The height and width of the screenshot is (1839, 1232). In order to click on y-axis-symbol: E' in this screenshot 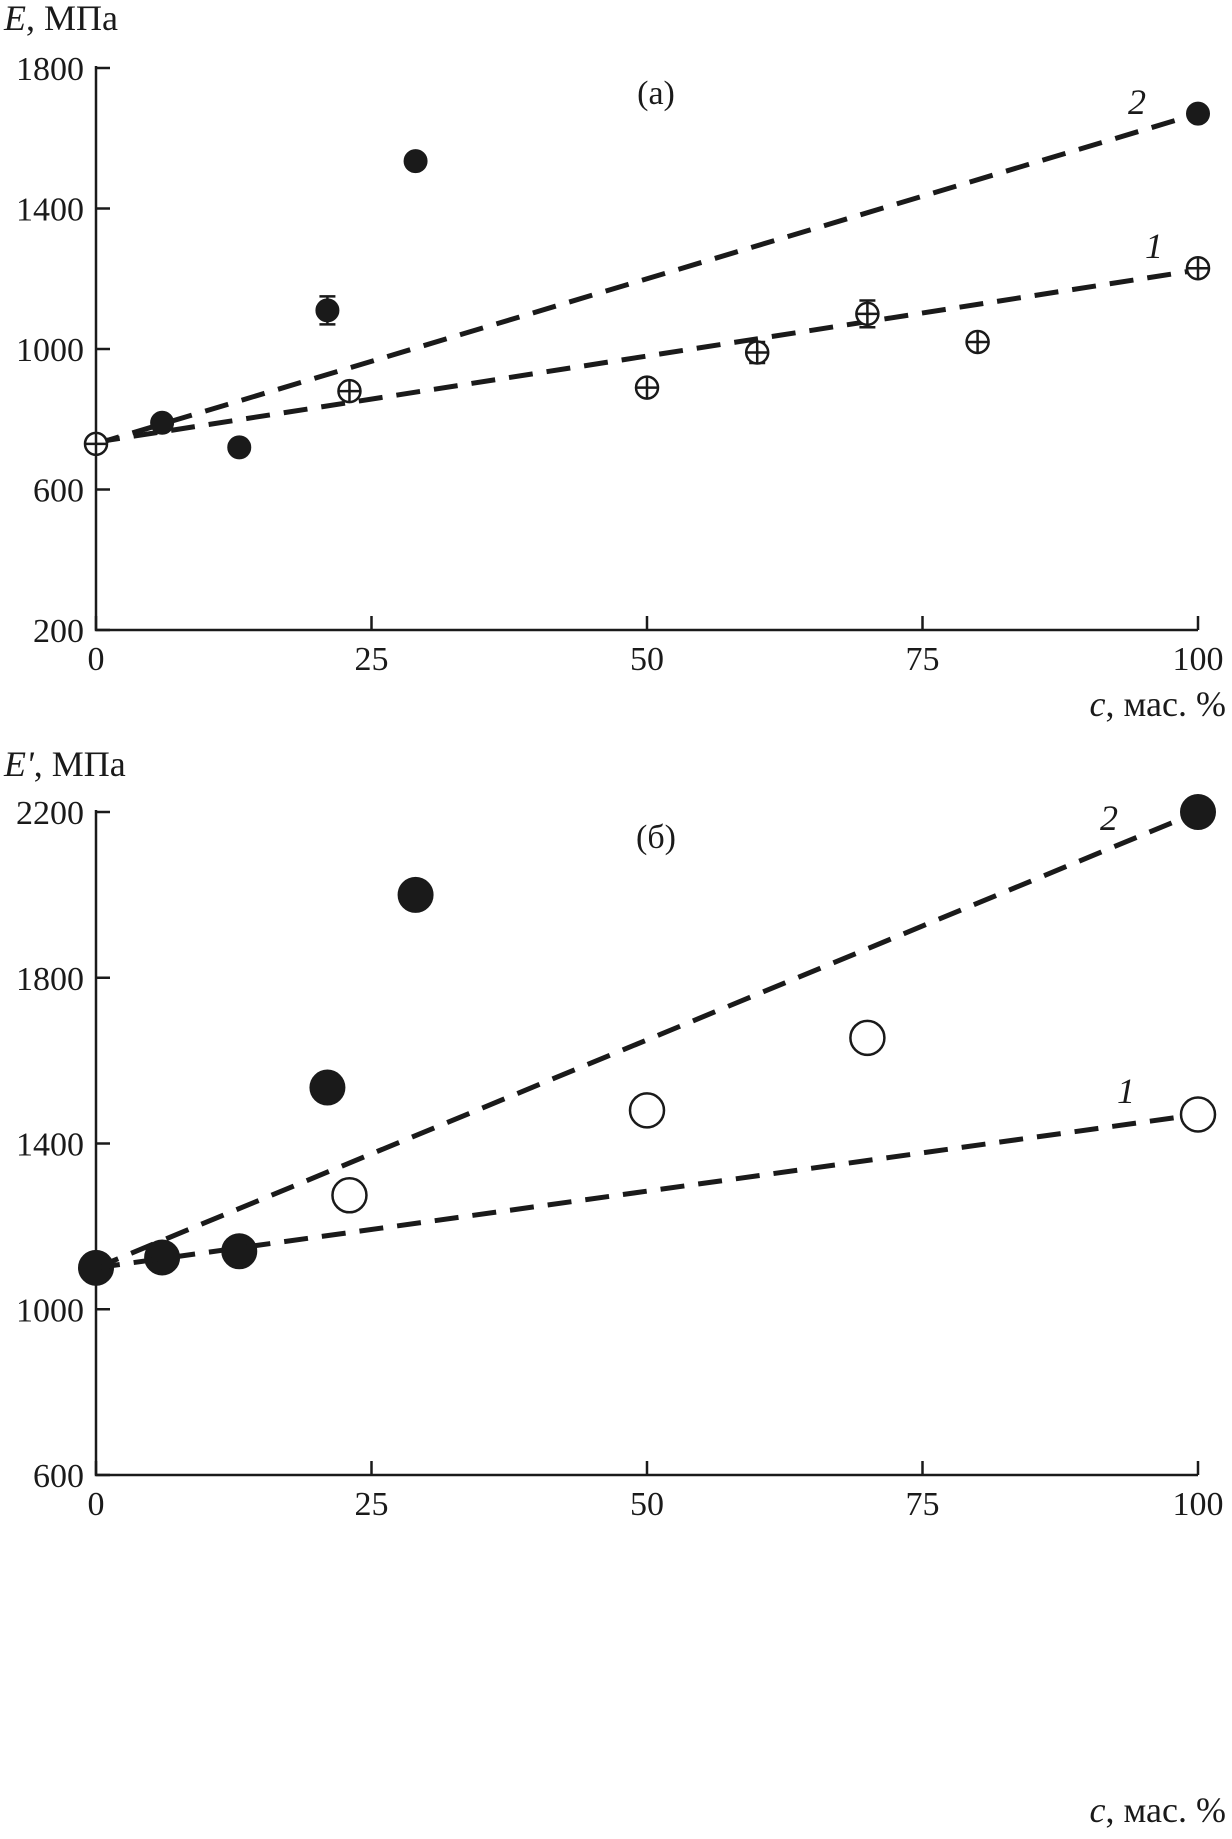, I will do `click(19, 764)`.